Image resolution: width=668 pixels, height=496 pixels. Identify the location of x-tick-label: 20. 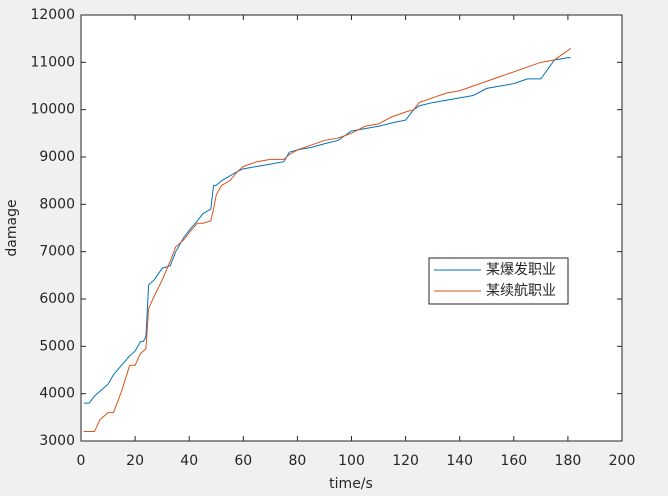
(135, 461).